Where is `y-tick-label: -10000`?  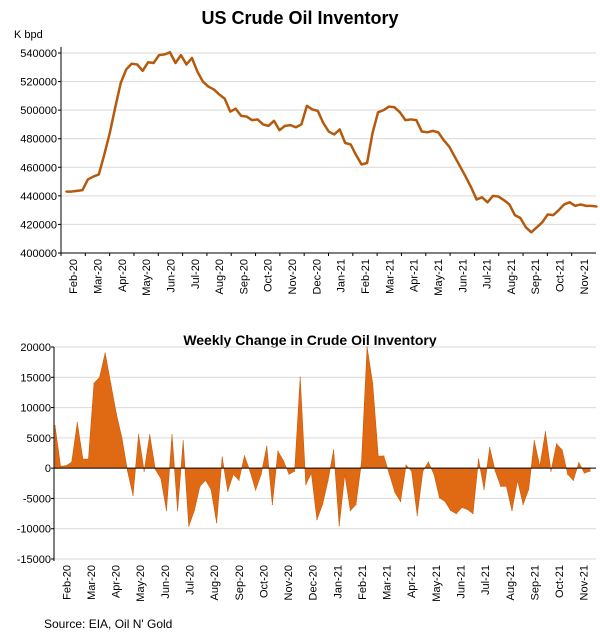
y-tick-label: -10000 is located at coordinates (34, 530).